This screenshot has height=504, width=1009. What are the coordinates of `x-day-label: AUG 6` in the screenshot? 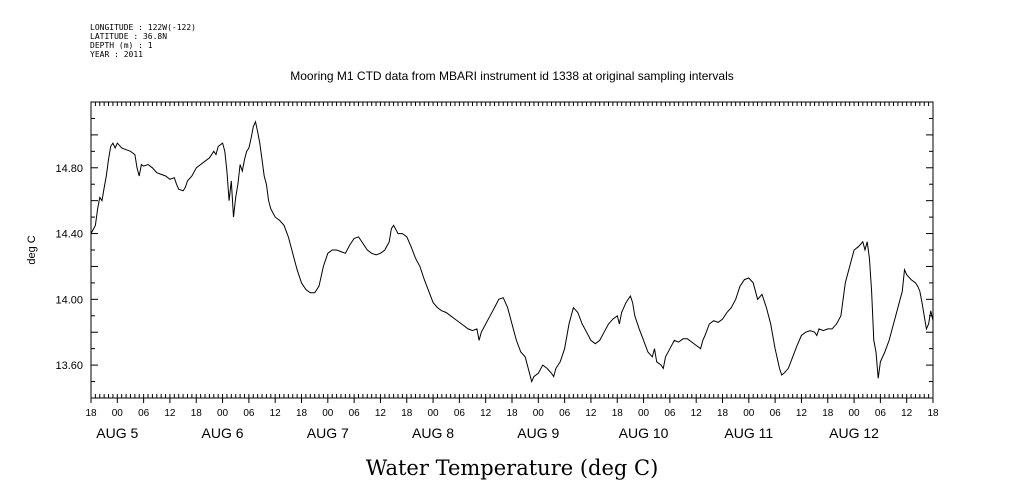 It's located at (223, 433).